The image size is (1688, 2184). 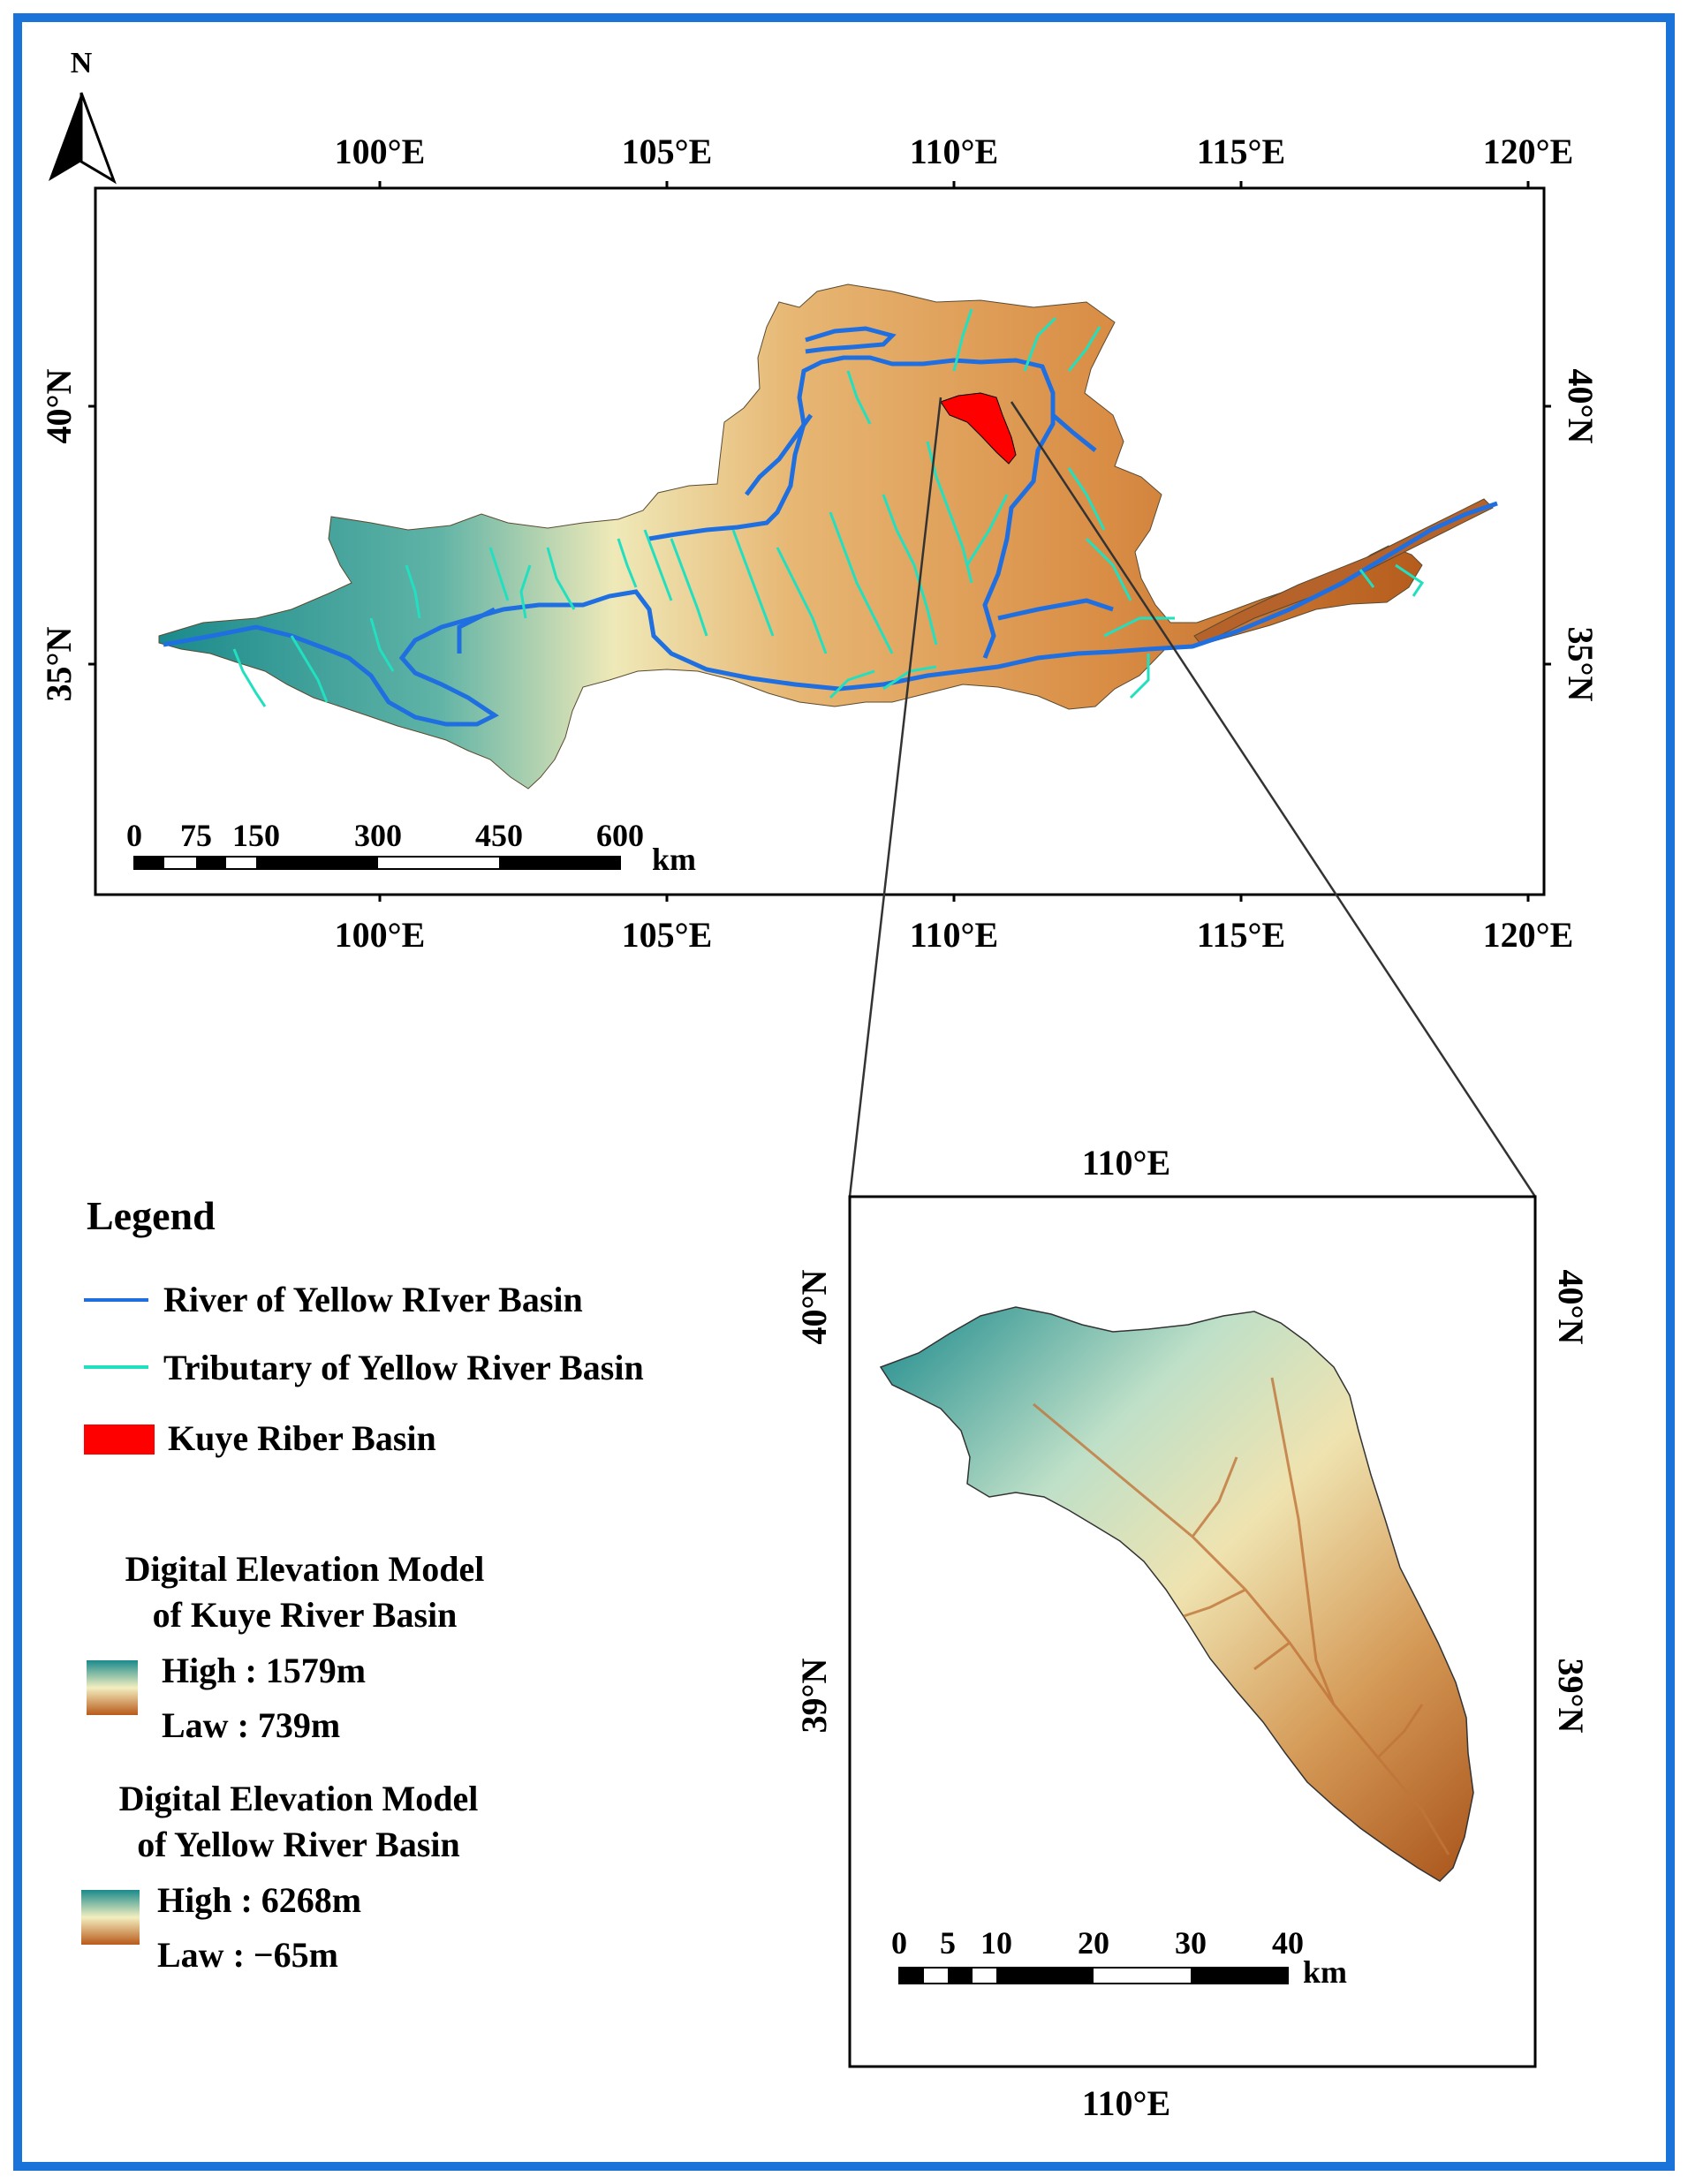 I want to click on main-bottom-lon-labels: 100°E 105°E 110°E 115°E 120°E, so click(x=954, y=935).